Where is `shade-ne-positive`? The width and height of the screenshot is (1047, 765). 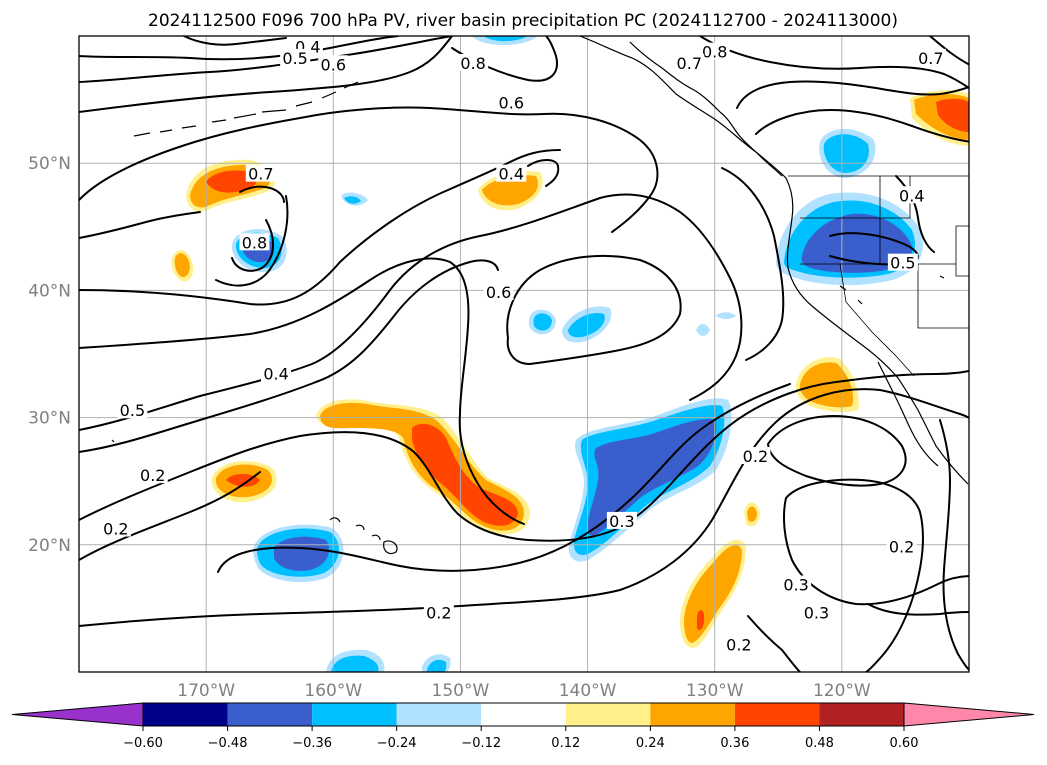
shade-ne-positive is located at coordinates (952, 115).